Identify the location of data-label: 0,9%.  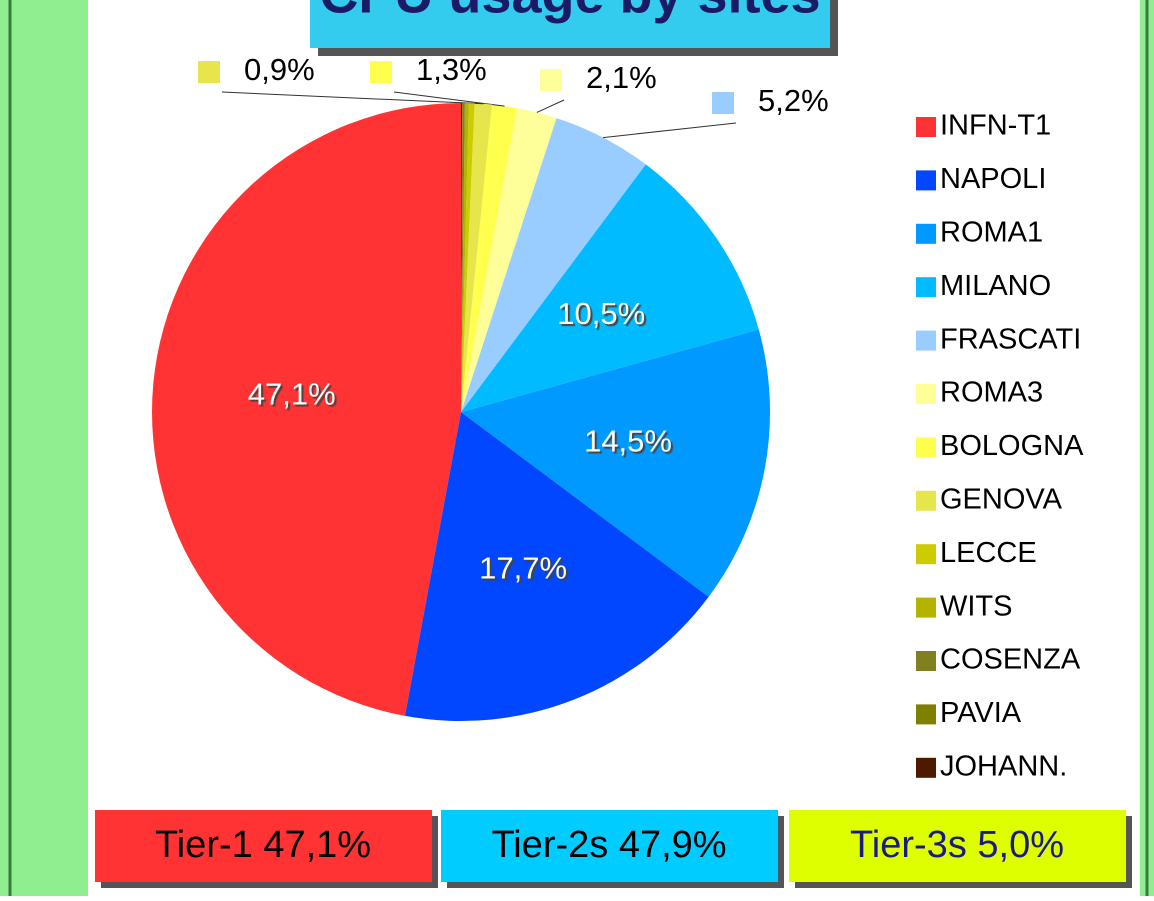
(279, 69).